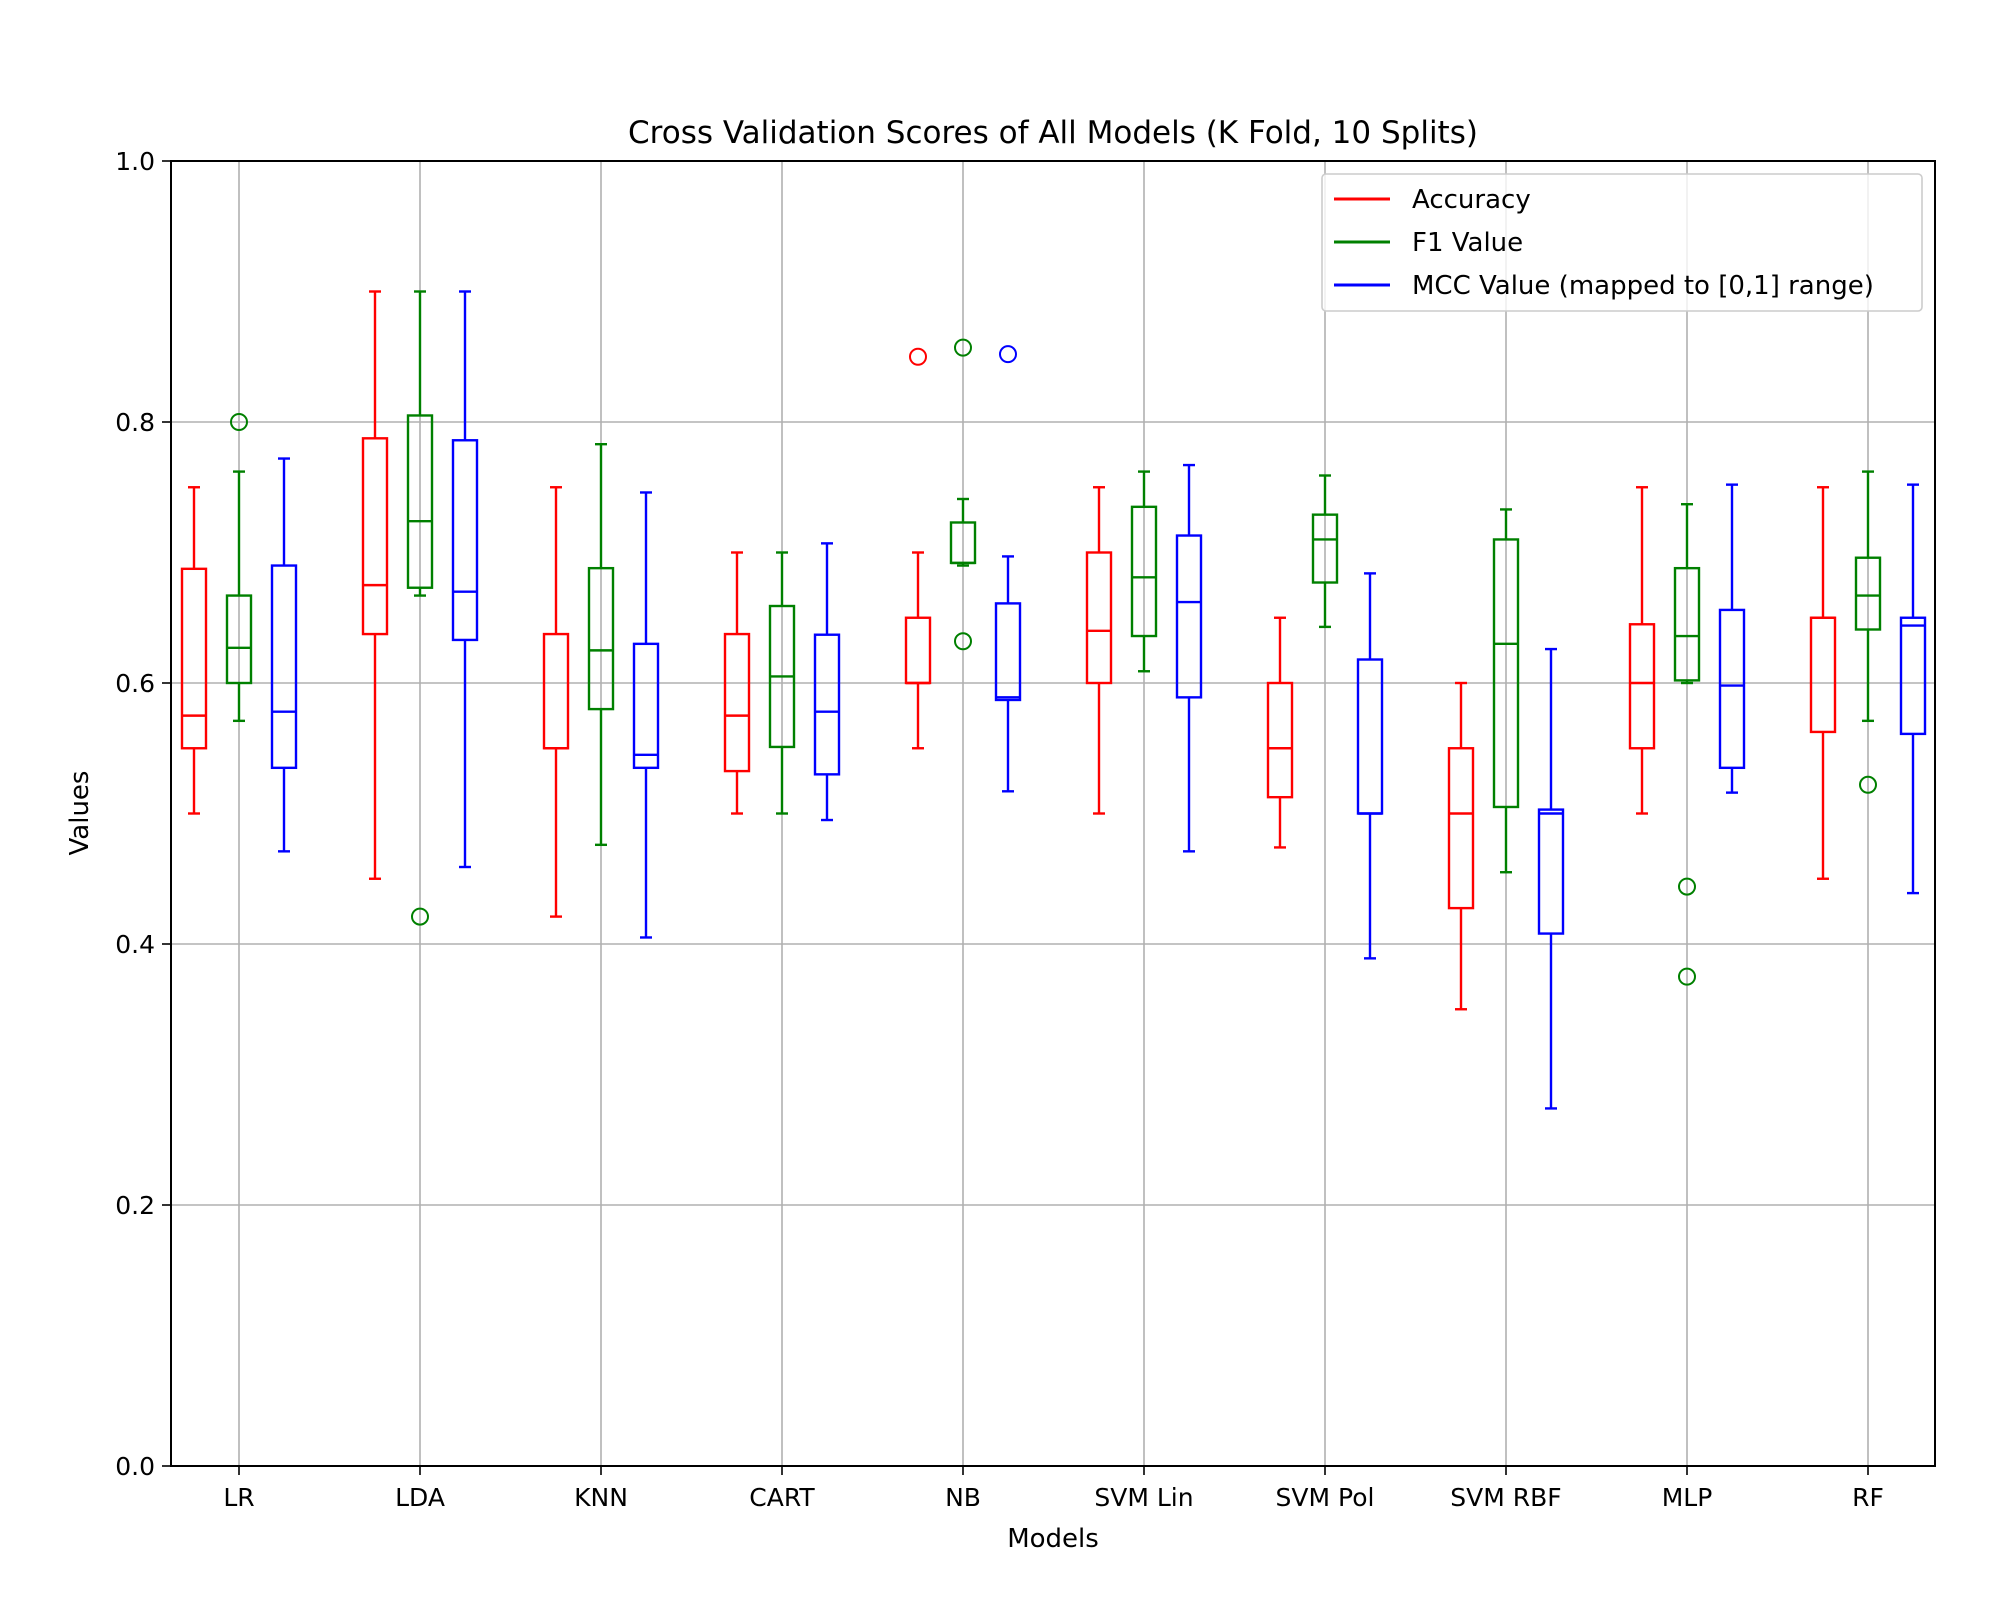  Describe the element at coordinates (963, 1497) in the screenshot. I see `x-tick-label: NB` at that location.